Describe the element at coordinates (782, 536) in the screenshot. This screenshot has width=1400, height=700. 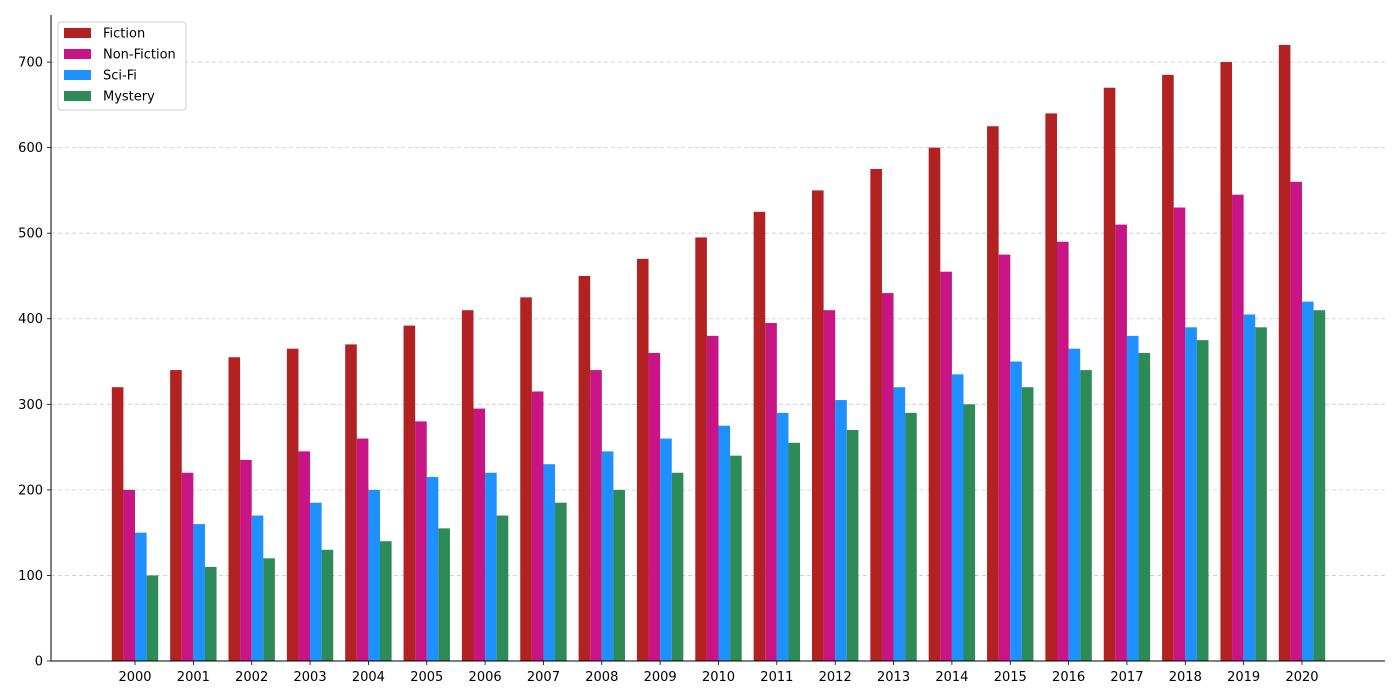
I see `bar-sci-fi-2011` at that location.